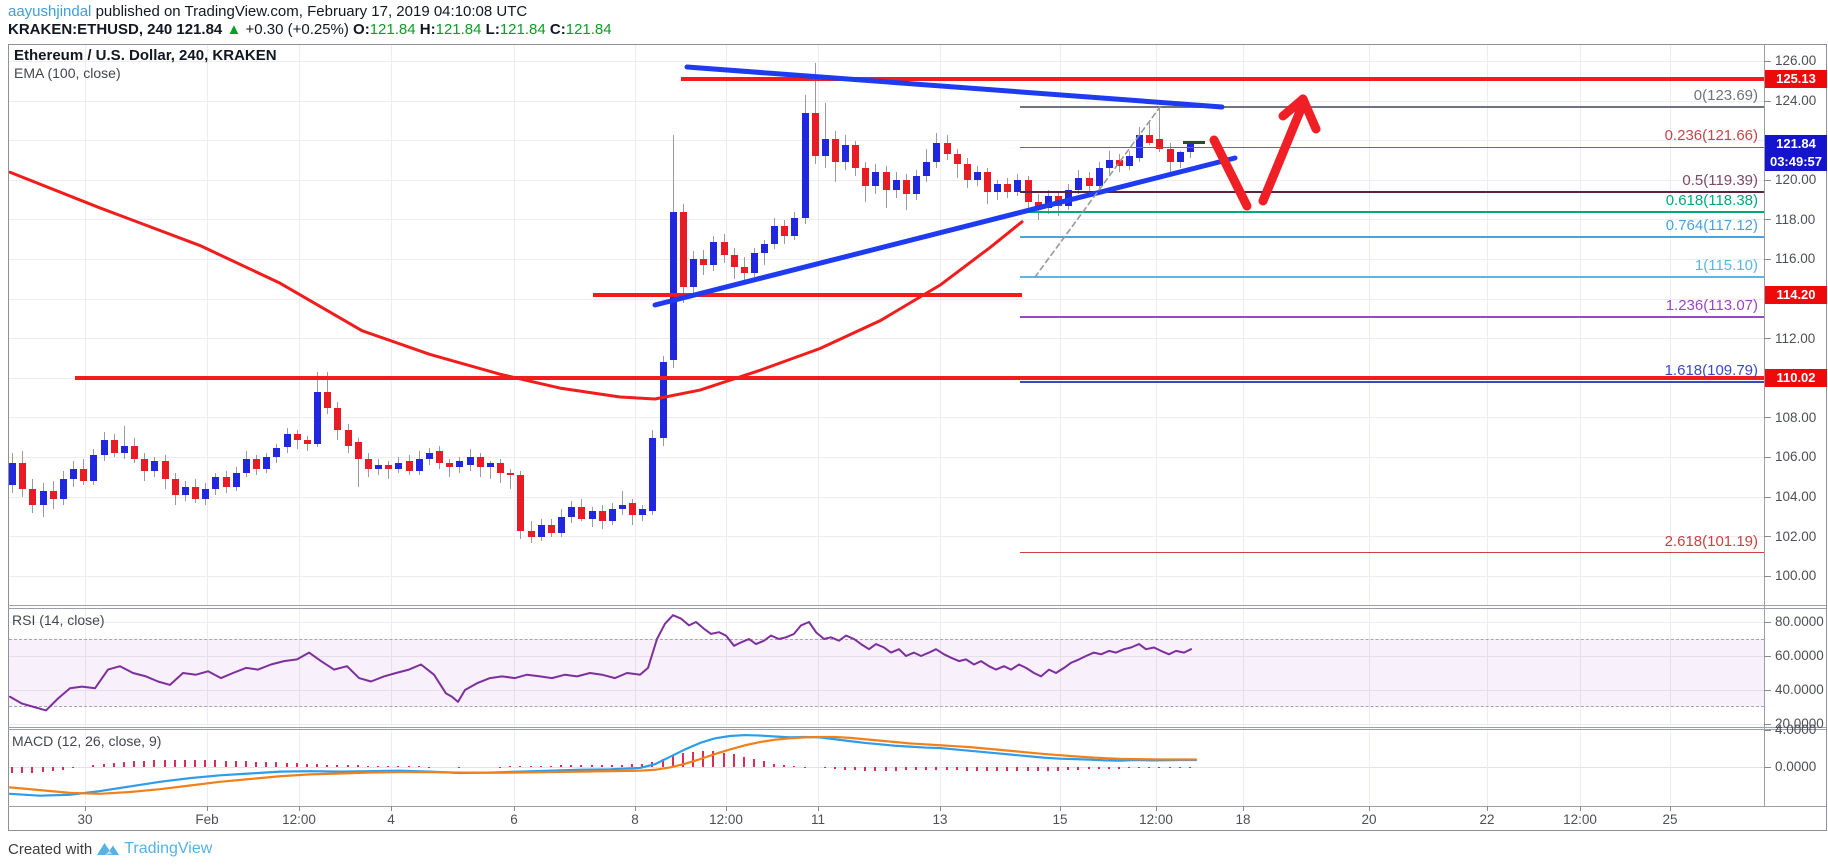 Image resolution: width=1828 pixels, height=868 pixels. What do you see at coordinates (168, 848) in the screenshot?
I see `tradingview-brand-link: TradingView` at bounding box center [168, 848].